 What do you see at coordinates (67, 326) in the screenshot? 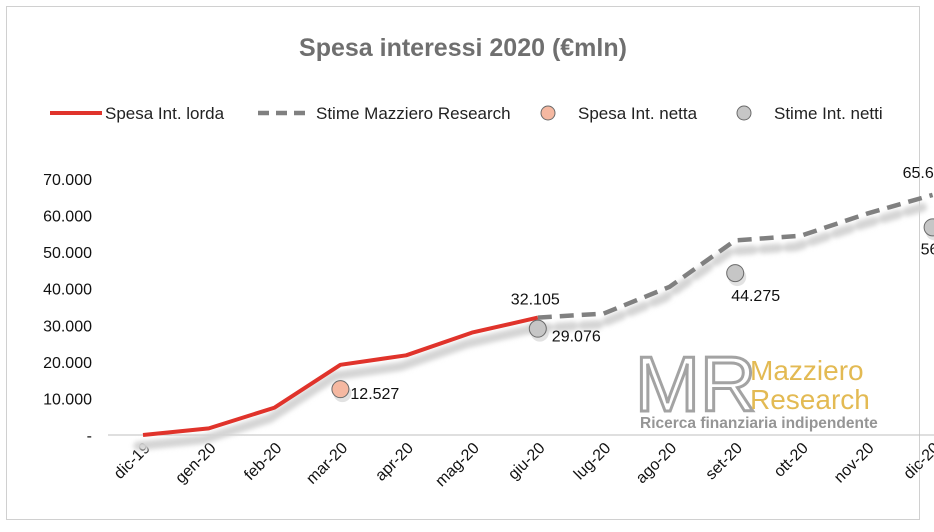
I see `y-tick-label: 30.000` at bounding box center [67, 326].